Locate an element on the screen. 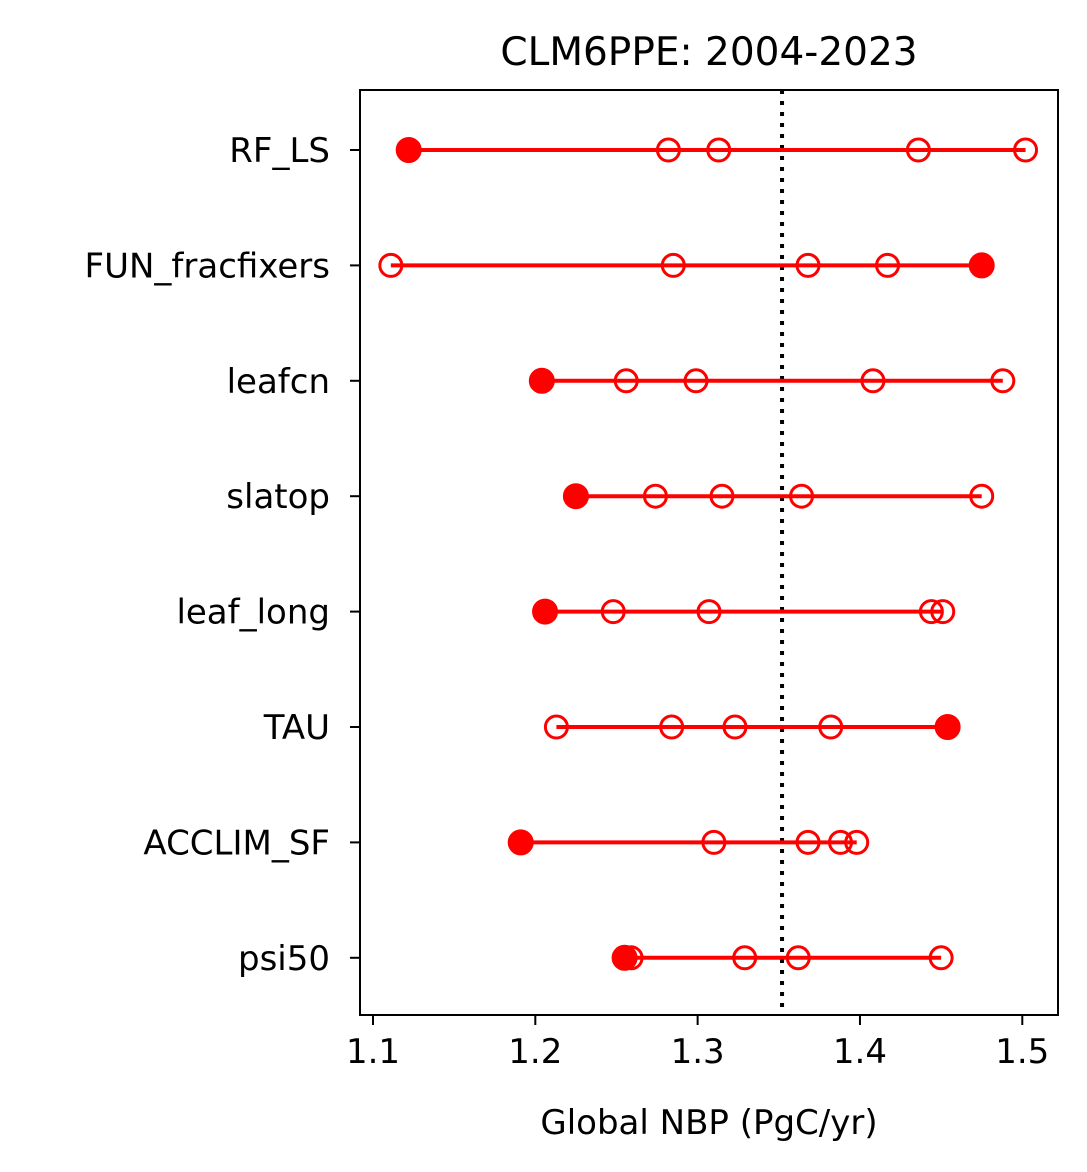  y-tick-label: leaf_long is located at coordinates (253, 613).